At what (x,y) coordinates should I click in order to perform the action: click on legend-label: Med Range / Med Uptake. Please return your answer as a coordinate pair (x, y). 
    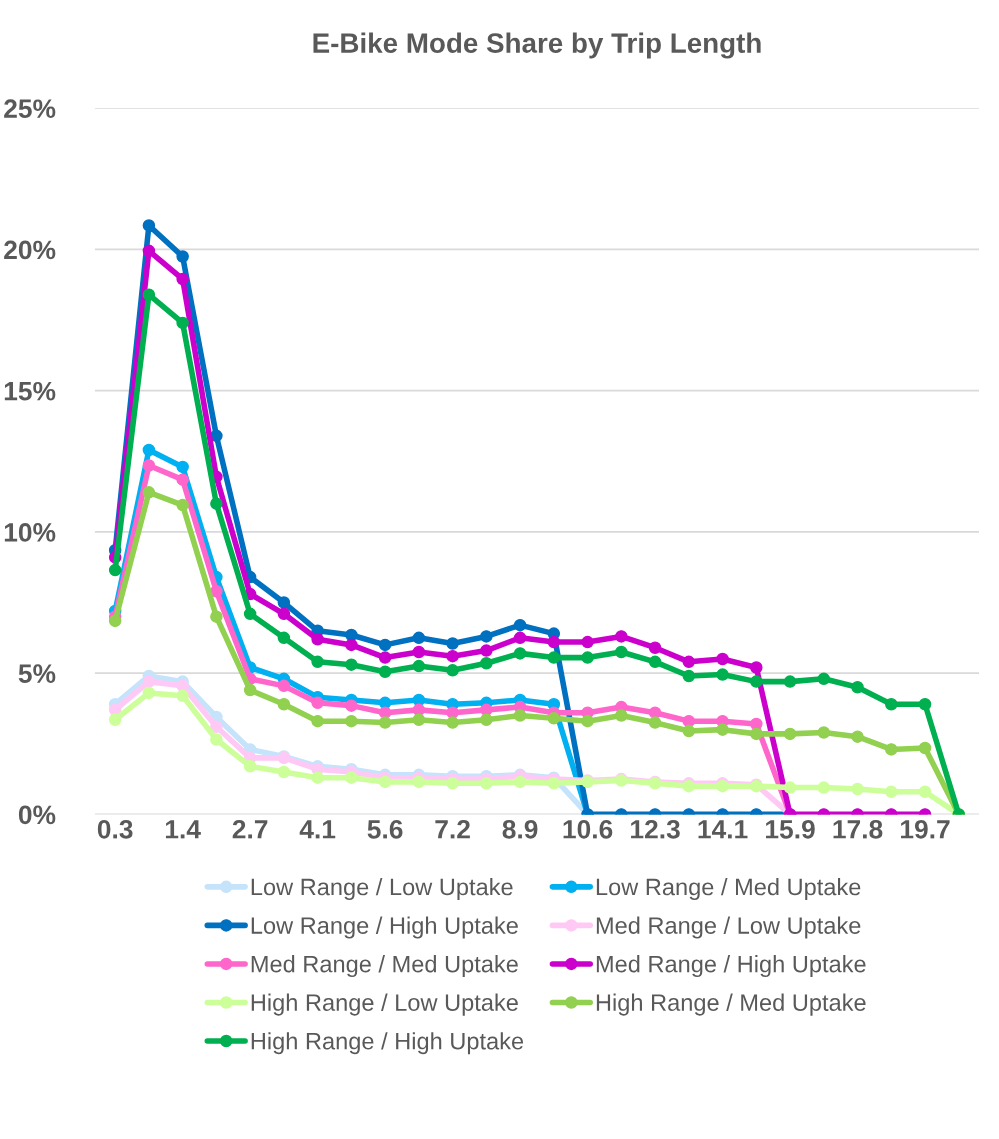
    Looking at the image, I should click on (384, 966).